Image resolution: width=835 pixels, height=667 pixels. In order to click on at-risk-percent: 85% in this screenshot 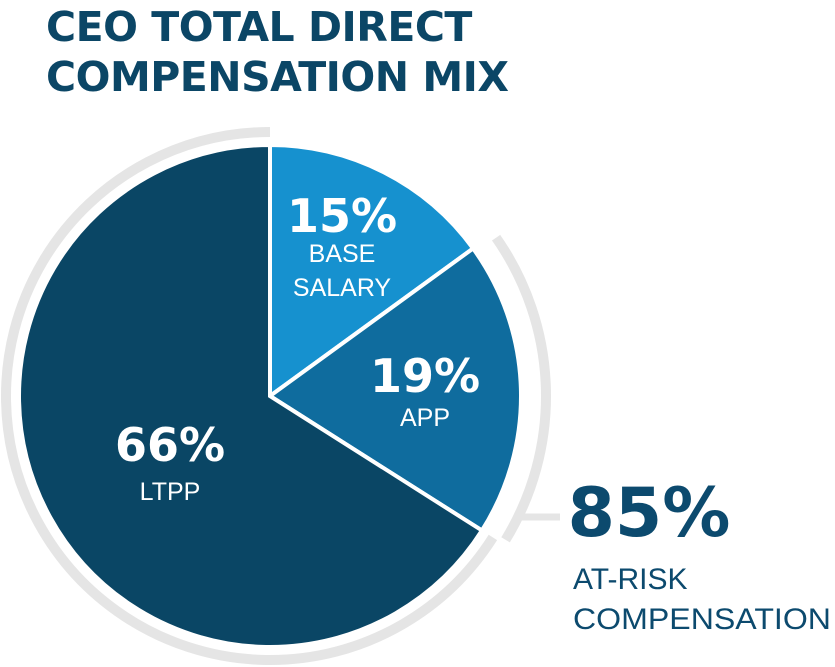, I will do `click(649, 513)`.